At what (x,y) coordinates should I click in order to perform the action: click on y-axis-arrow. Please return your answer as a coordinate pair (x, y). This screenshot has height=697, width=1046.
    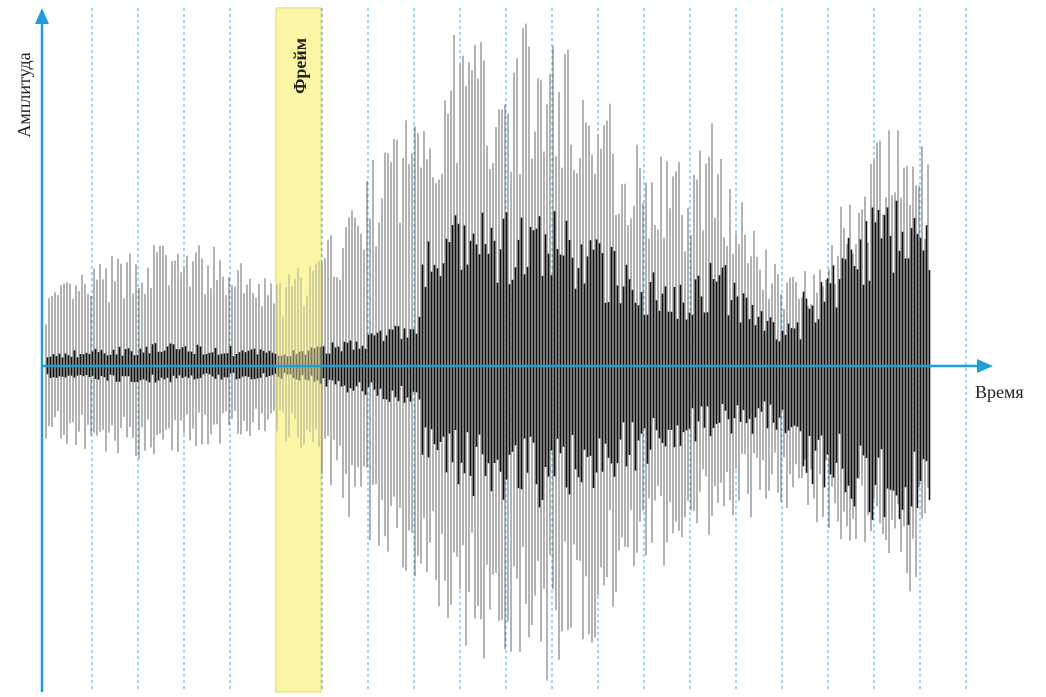
    Looking at the image, I should click on (42, 16).